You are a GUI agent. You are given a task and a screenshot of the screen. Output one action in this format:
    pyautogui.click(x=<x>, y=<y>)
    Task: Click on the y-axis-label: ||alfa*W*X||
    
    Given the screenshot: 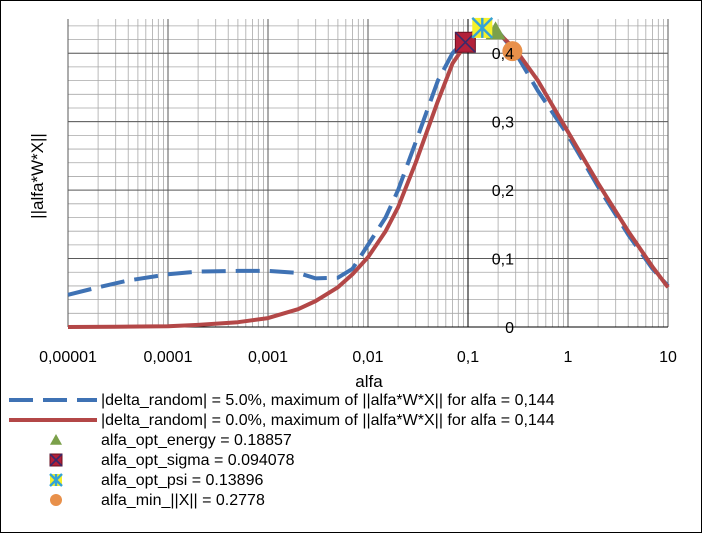 What is the action you would take?
    pyautogui.click(x=37, y=176)
    